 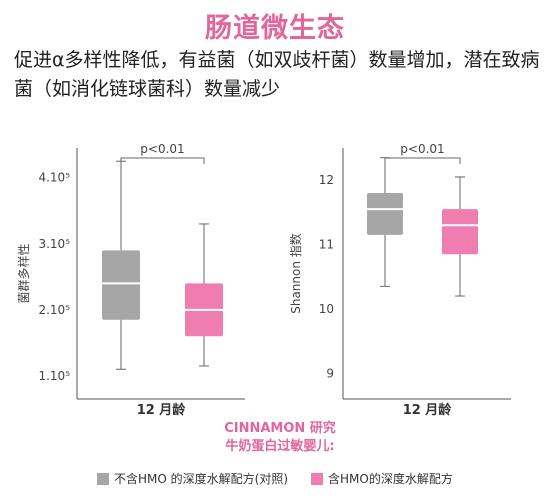 I want to click on study-caption-line1: CINNAMON 研究, so click(x=280, y=428).